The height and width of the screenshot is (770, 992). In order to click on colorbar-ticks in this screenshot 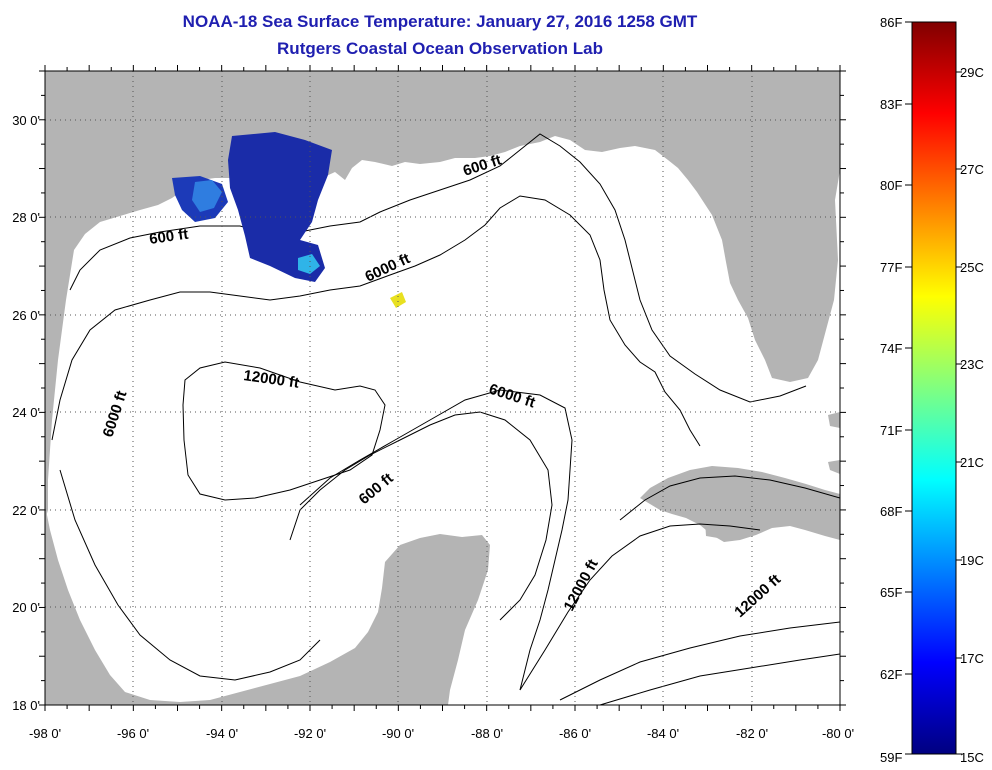, I will do `click(933, 388)`.